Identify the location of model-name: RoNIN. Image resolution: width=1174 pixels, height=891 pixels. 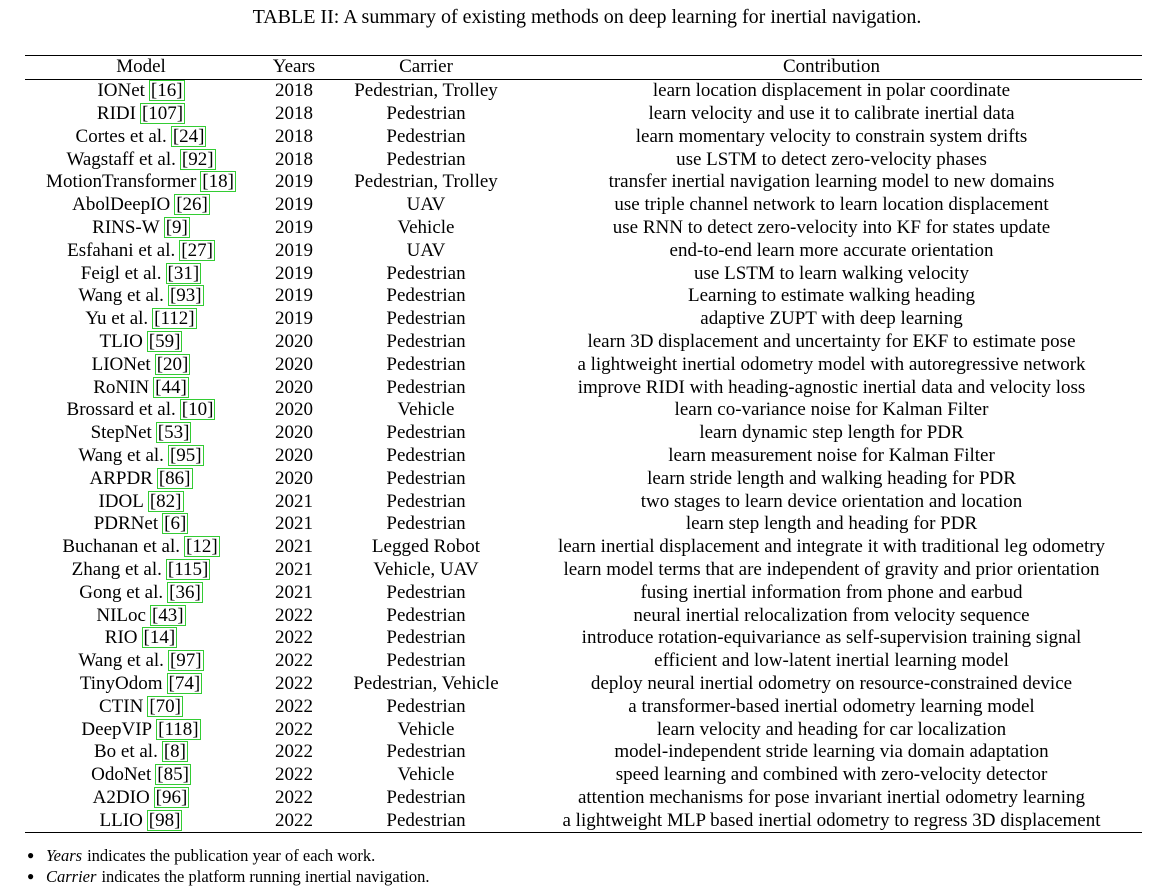
(121, 387).